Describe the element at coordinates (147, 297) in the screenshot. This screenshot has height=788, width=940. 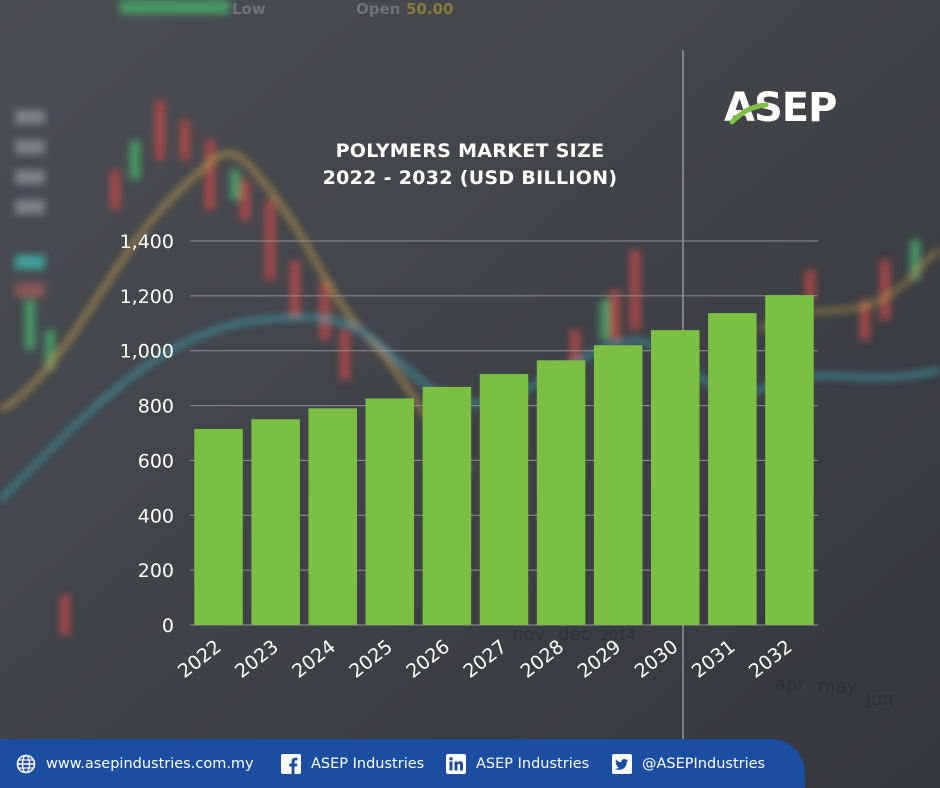
I see `y-tick-label: 1,200` at that location.